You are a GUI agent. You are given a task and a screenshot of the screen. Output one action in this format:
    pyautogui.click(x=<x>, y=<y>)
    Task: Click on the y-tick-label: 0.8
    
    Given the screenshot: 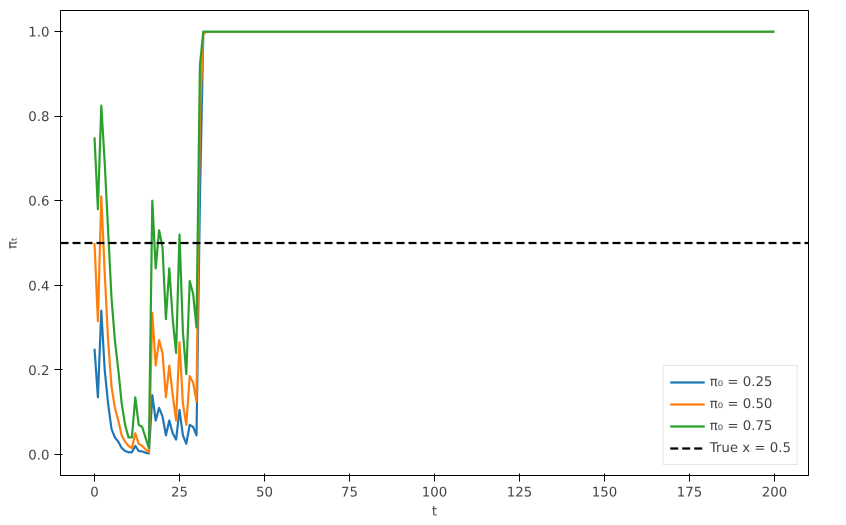 What is the action you would take?
    pyautogui.click(x=39, y=118)
    